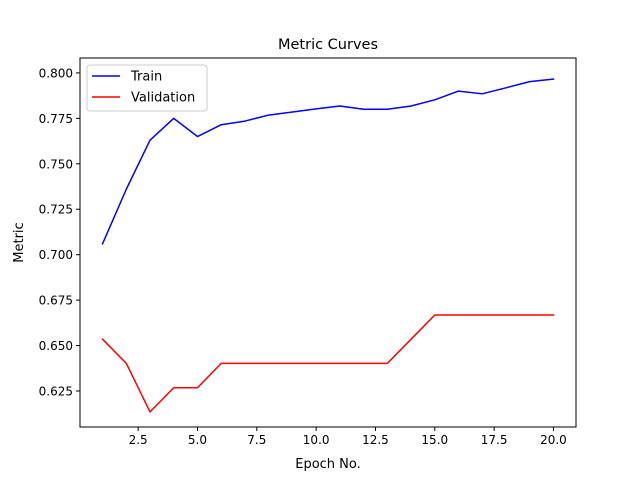  What do you see at coordinates (56, 119) in the screenshot?
I see `y-tick-label: 0.775` at bounding box center [56, 119].